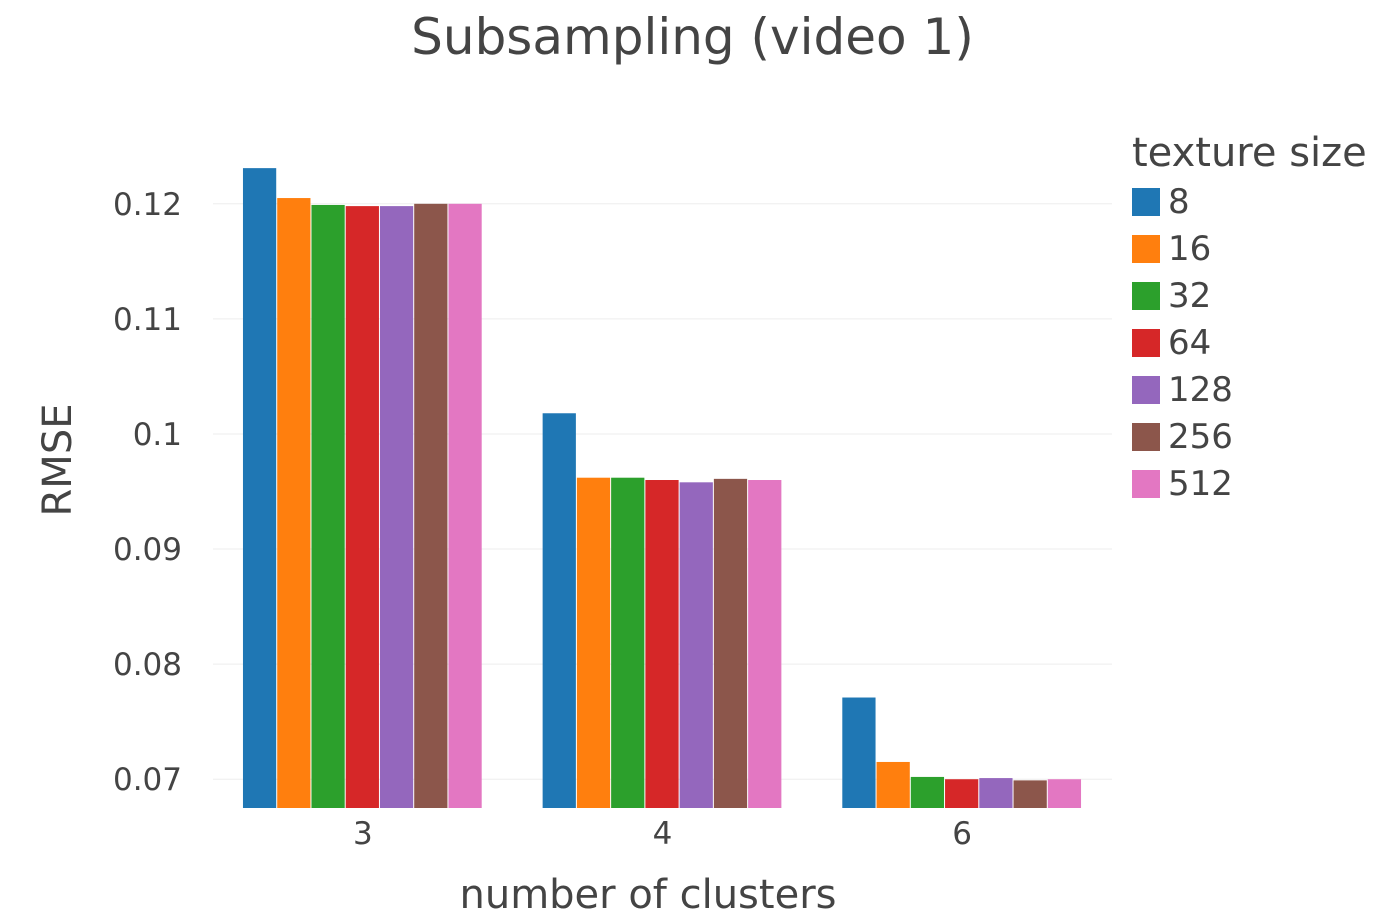 The image size is (1385, 922). I want to click on x-tick-label: 3, so click(363, 834).